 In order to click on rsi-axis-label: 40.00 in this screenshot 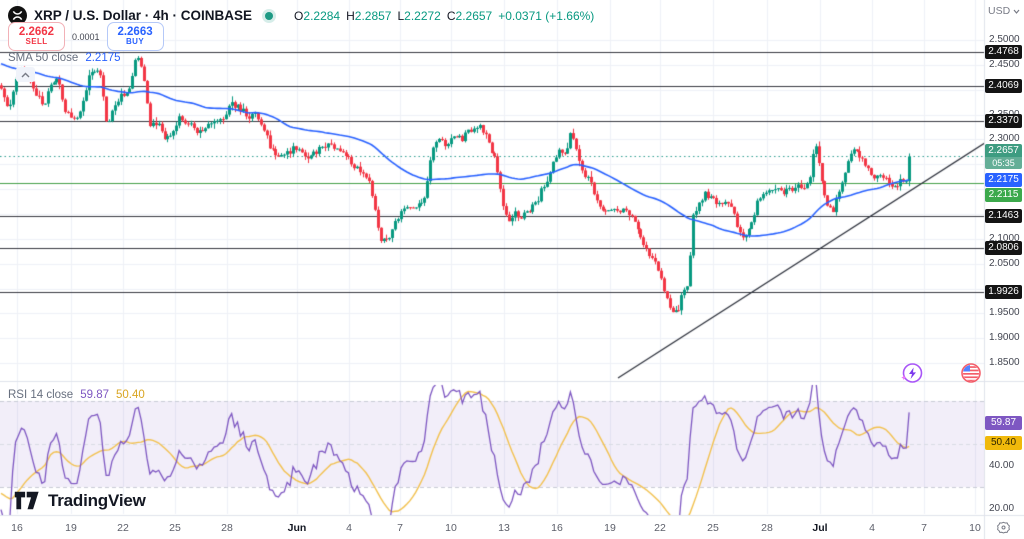, I will do `click(1002, 465)`.